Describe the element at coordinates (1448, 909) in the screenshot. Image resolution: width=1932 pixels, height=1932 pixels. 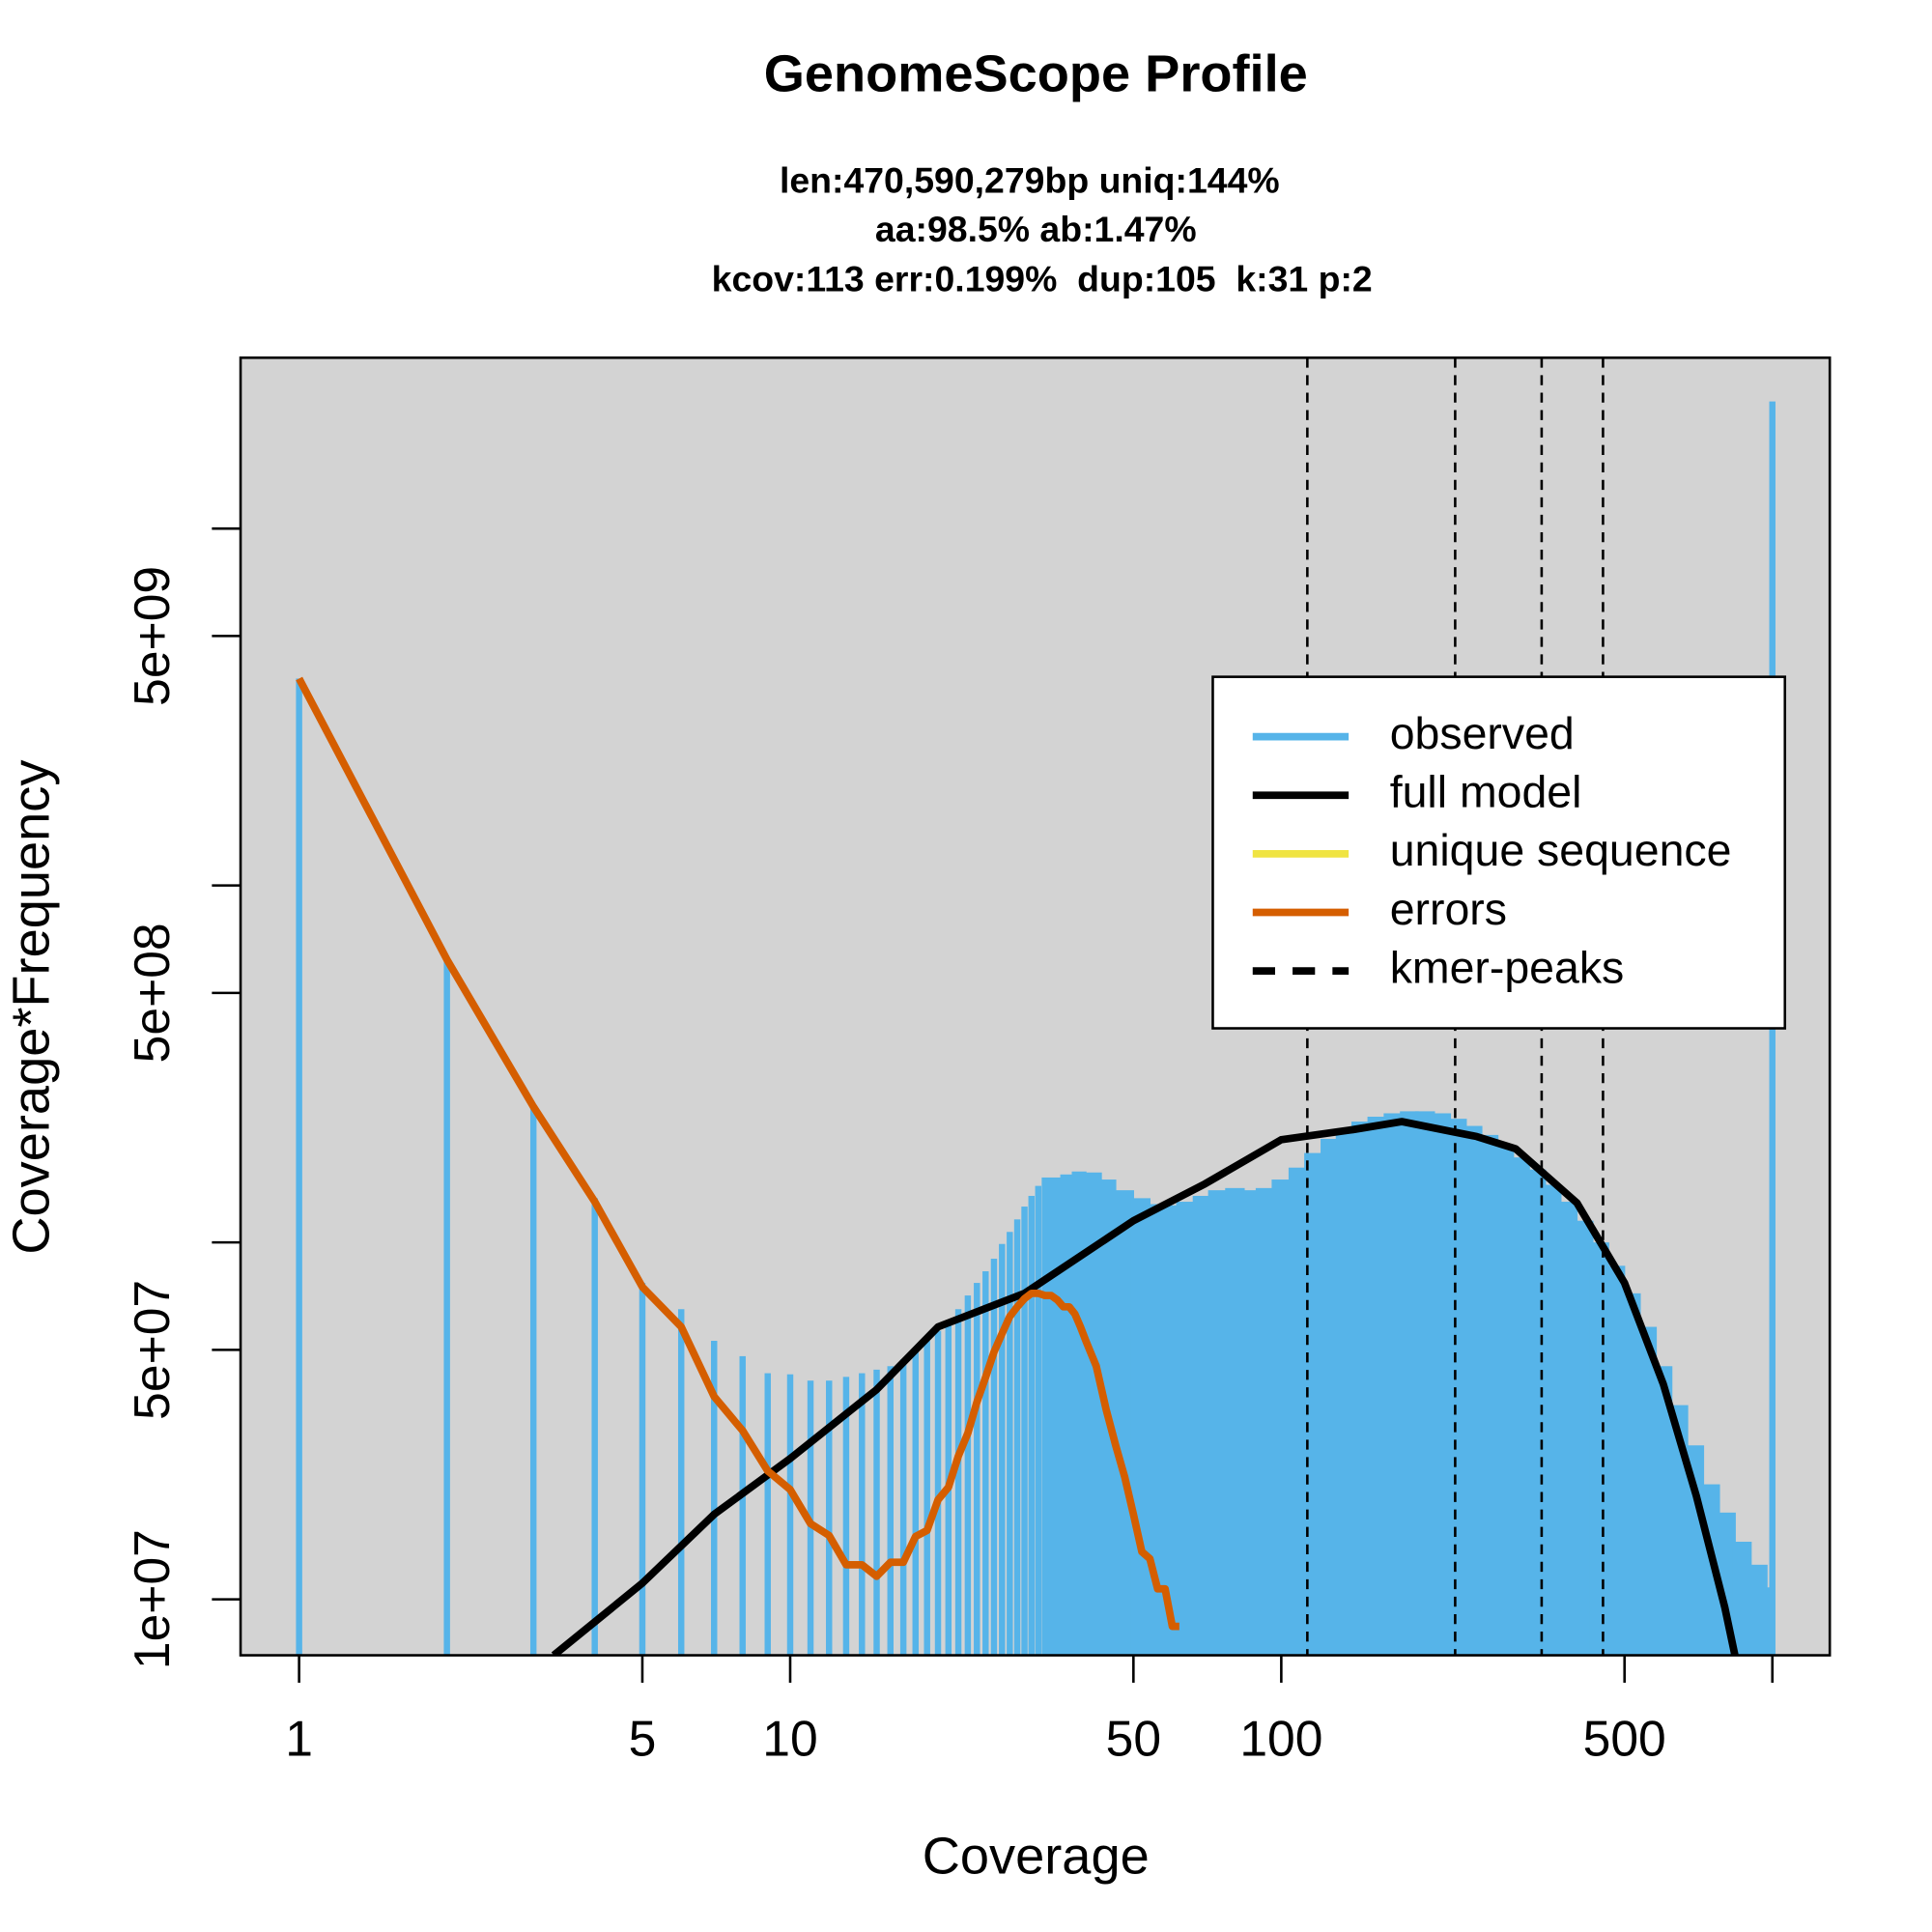
I see `legend-label: errors` at that location.